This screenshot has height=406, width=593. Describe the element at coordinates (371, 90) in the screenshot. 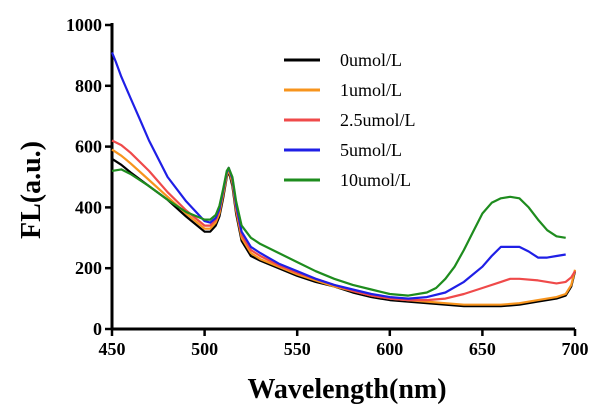

I see `legend-label: 1umol/L` at that location.